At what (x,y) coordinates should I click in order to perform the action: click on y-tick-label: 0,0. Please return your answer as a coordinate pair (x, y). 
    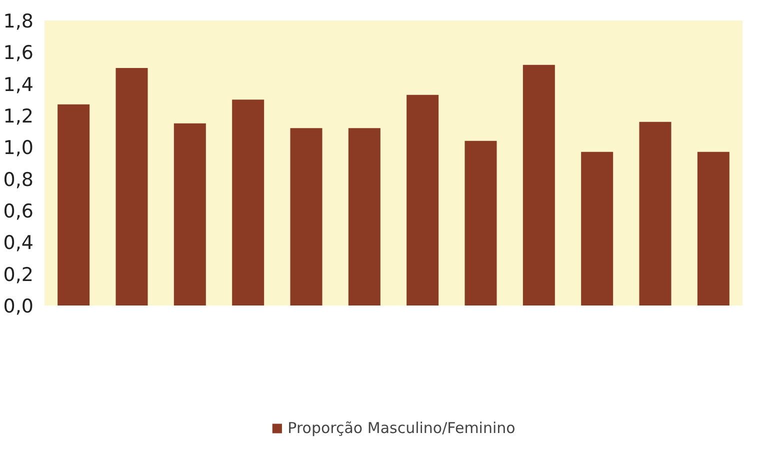
    Looking at the image, I should click on (18, 307).